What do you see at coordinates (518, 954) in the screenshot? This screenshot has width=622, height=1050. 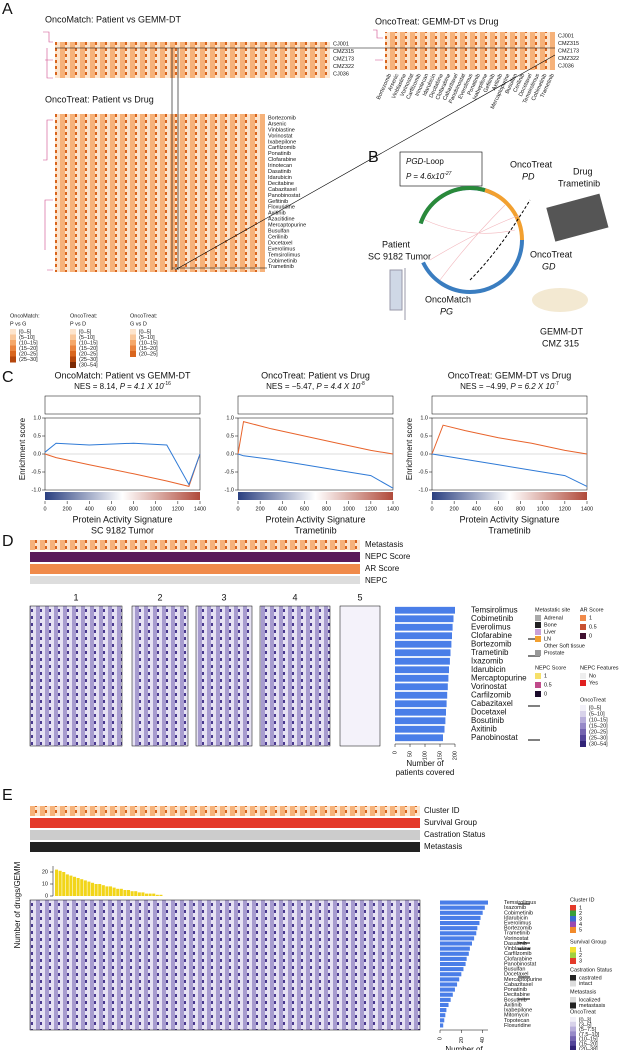 I see `category-label: Carfilzomib` at bounding box center [518, 954].